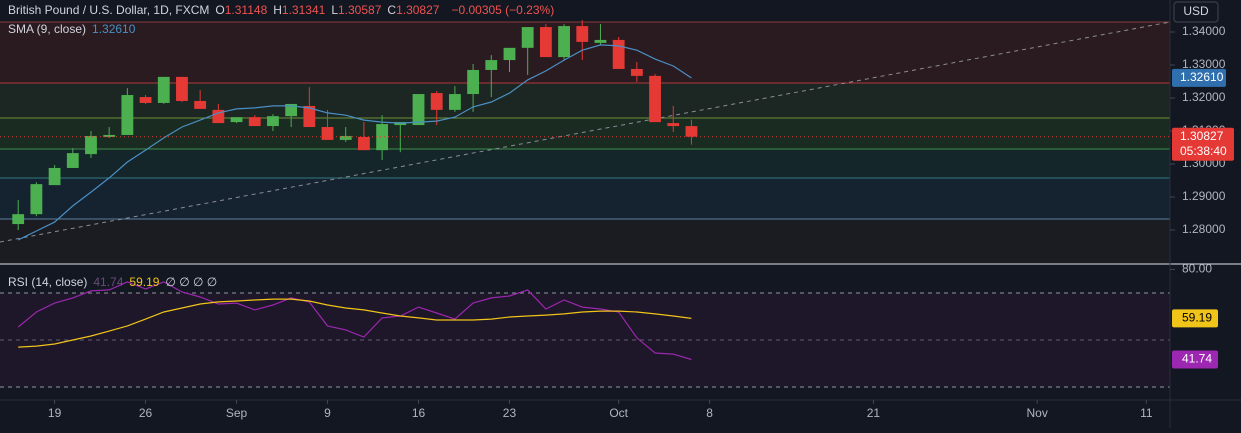  Describe the element at coordinates (360, 10) in the screenshot. I see `ohlc-value: 1.30587` at that location.